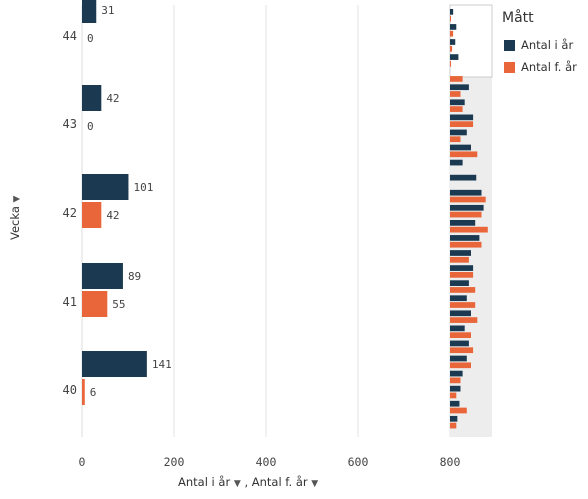 This screenshot has width=588, height=499. I want to click on data-label: 55, so click(118, 304).